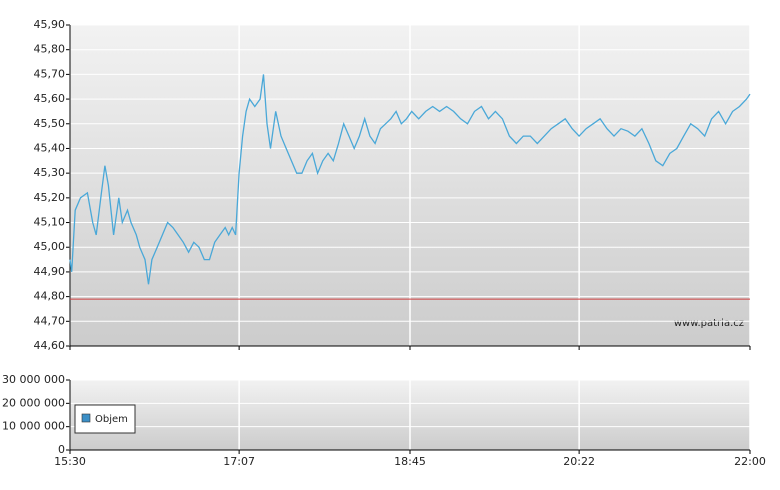  What do you see at coordinates (50, 320) in the screenshot?
I see `y-tick-label: 44,70` at bounding box center [50, 320].